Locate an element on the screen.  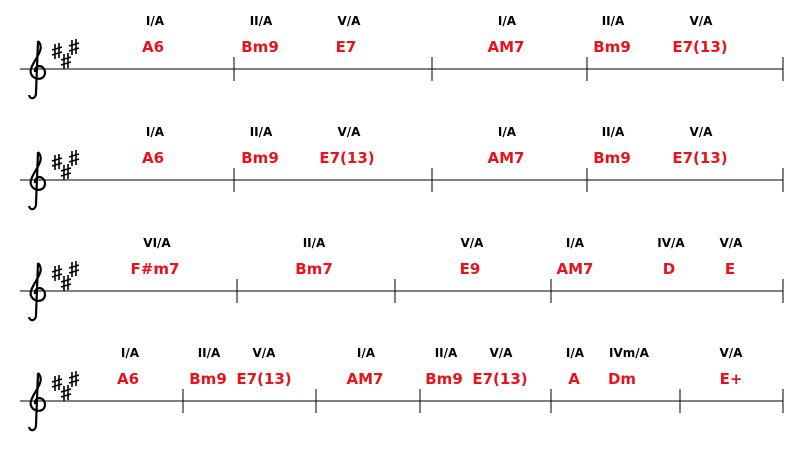
chord-degree: VI/A is located at coordinates (157, 243).